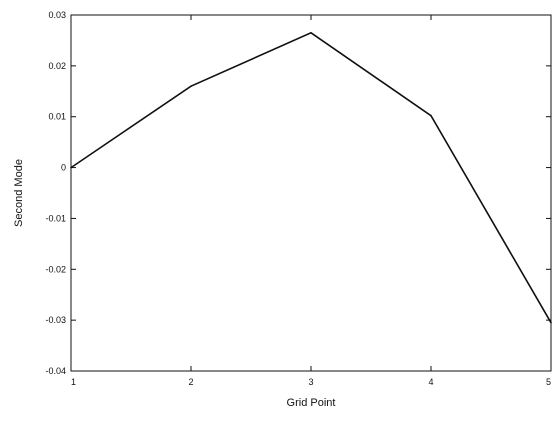 This screenshot has width=552, height=441. I want to click on x-tick-label: 1, so click(73, 382).